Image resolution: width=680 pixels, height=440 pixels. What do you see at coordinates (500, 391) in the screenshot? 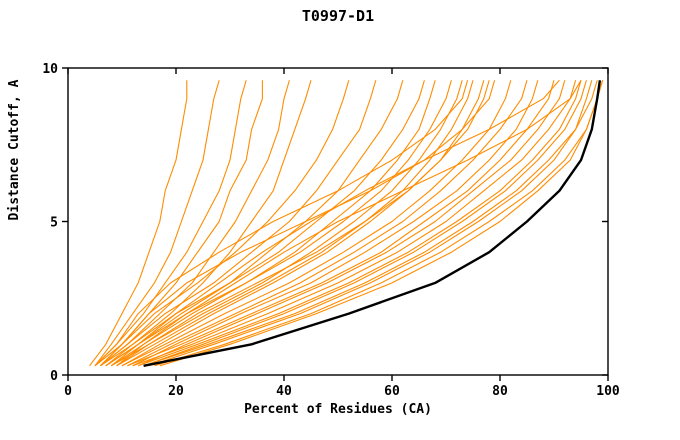
I see `x-tick-label: 80` at bounding box center [500, 391].